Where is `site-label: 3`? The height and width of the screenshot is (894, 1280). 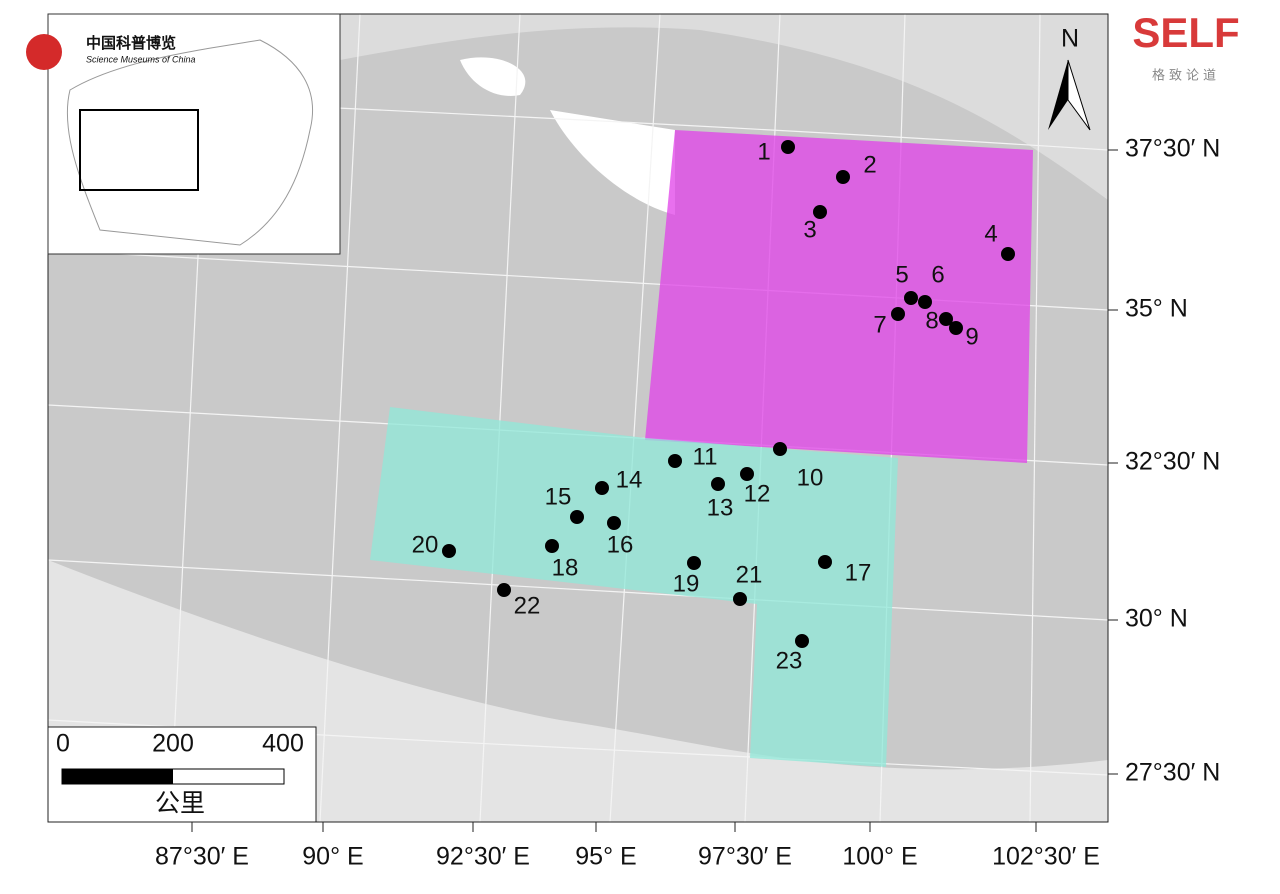 site-label: 3 is located at coordinates (809, 229).